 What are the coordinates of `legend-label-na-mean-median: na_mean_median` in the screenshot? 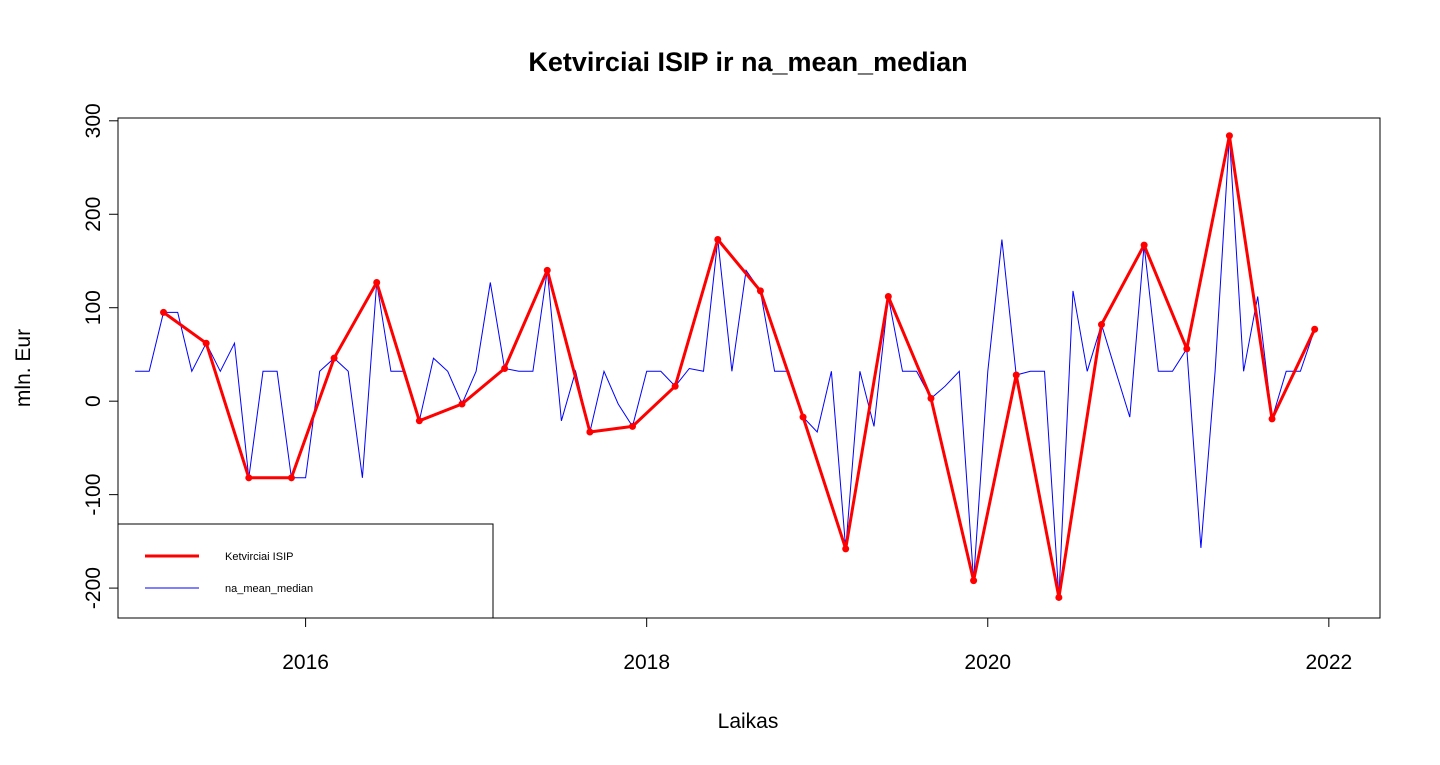 It's located at (269, 589).